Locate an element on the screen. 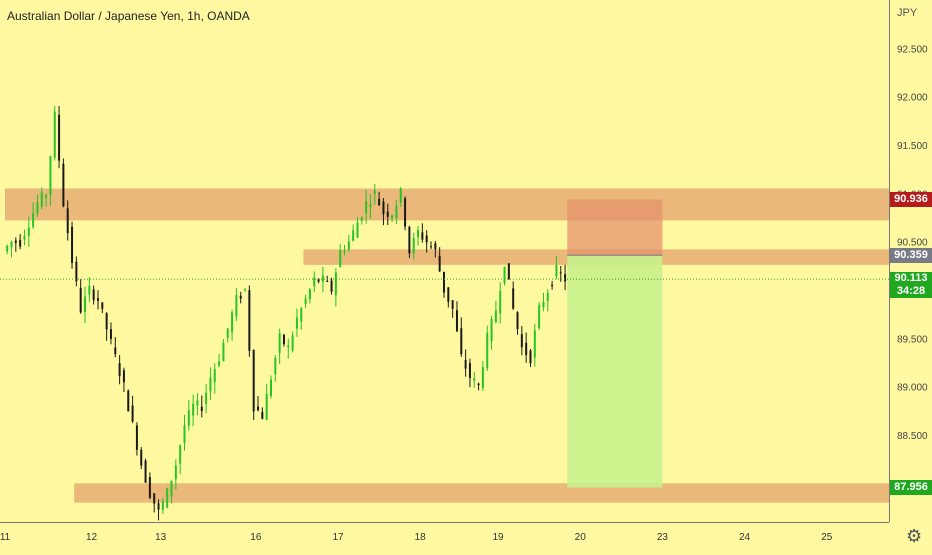 The height and width of the screenshot is (555, 932). x-tick-label: 18 is located at coordinates (421, 537).